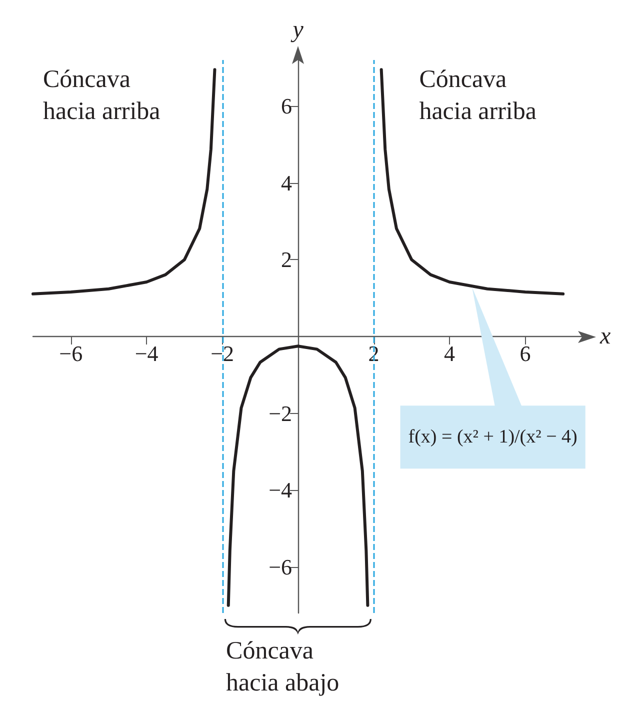 The width and height of the screenshot is (625, 708). I want to click on x-tick-label: −4, so click(146, 353).